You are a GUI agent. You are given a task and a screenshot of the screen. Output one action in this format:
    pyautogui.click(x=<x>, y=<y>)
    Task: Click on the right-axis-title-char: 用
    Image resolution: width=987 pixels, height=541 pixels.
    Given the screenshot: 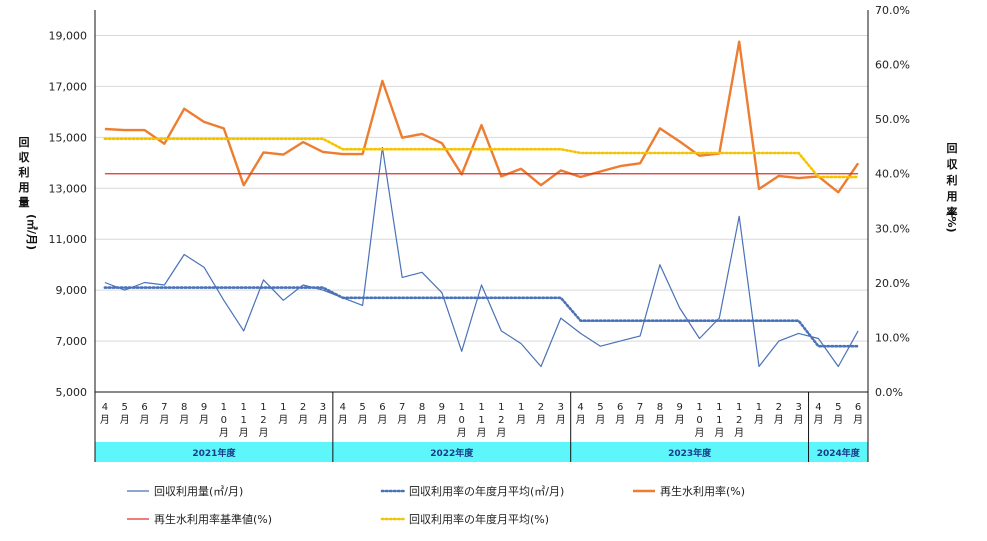 What is the action you would take?
    pyautogui.click(x=952, y=196)
    